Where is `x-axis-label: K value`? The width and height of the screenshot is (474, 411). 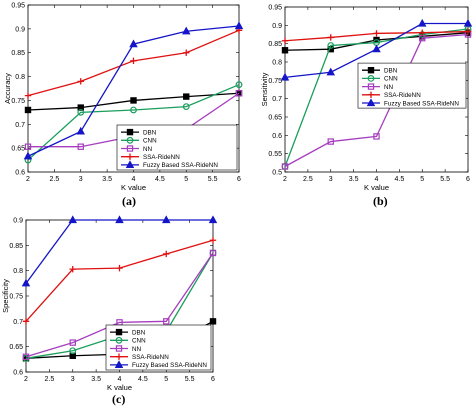
x-axis-label: K value is located at coordinates (376, 187).